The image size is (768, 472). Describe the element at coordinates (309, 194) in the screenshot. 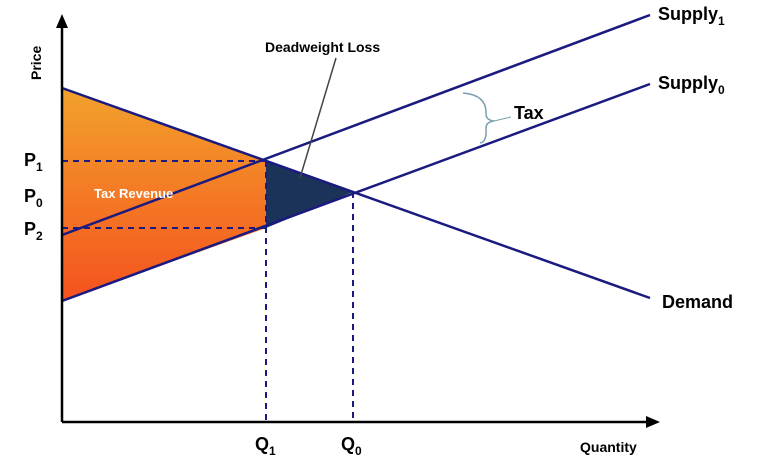

I see `deadweight-loss-triangle` at that location.